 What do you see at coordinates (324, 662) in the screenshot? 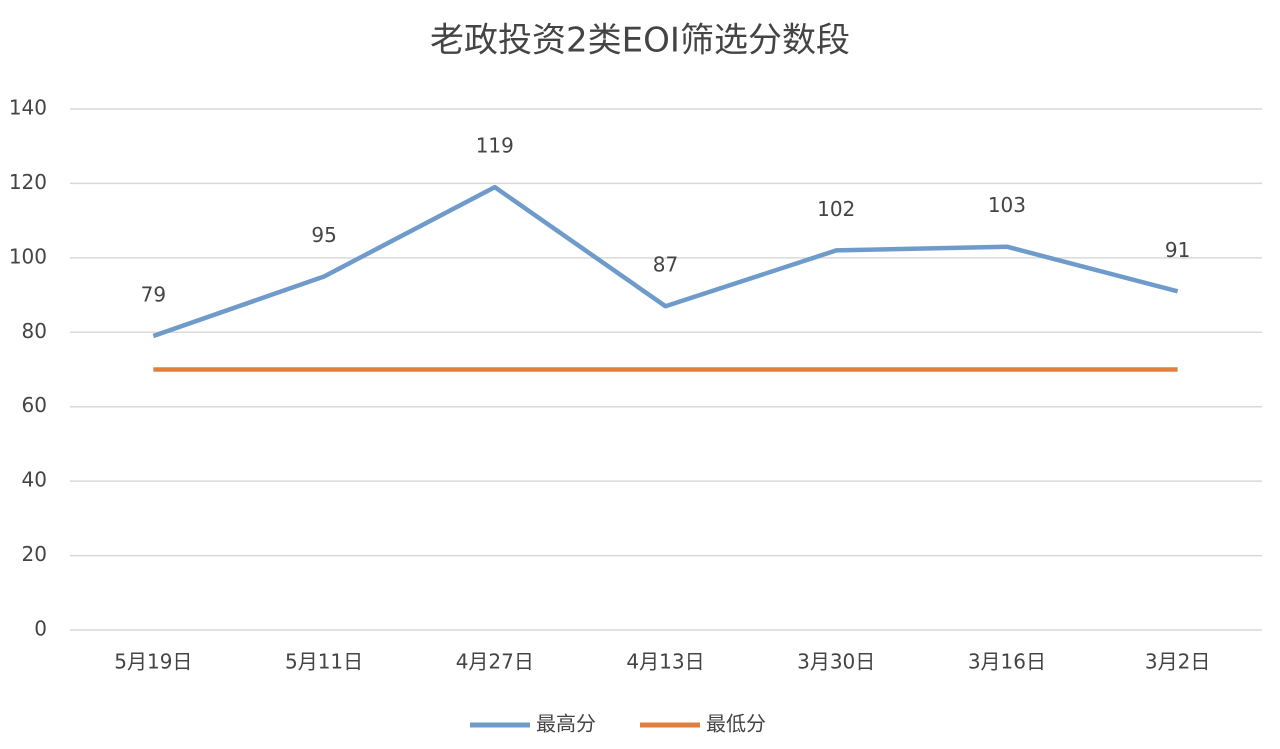
I see `x-tick-label: 5月11日` at bounding box center [324, 662].